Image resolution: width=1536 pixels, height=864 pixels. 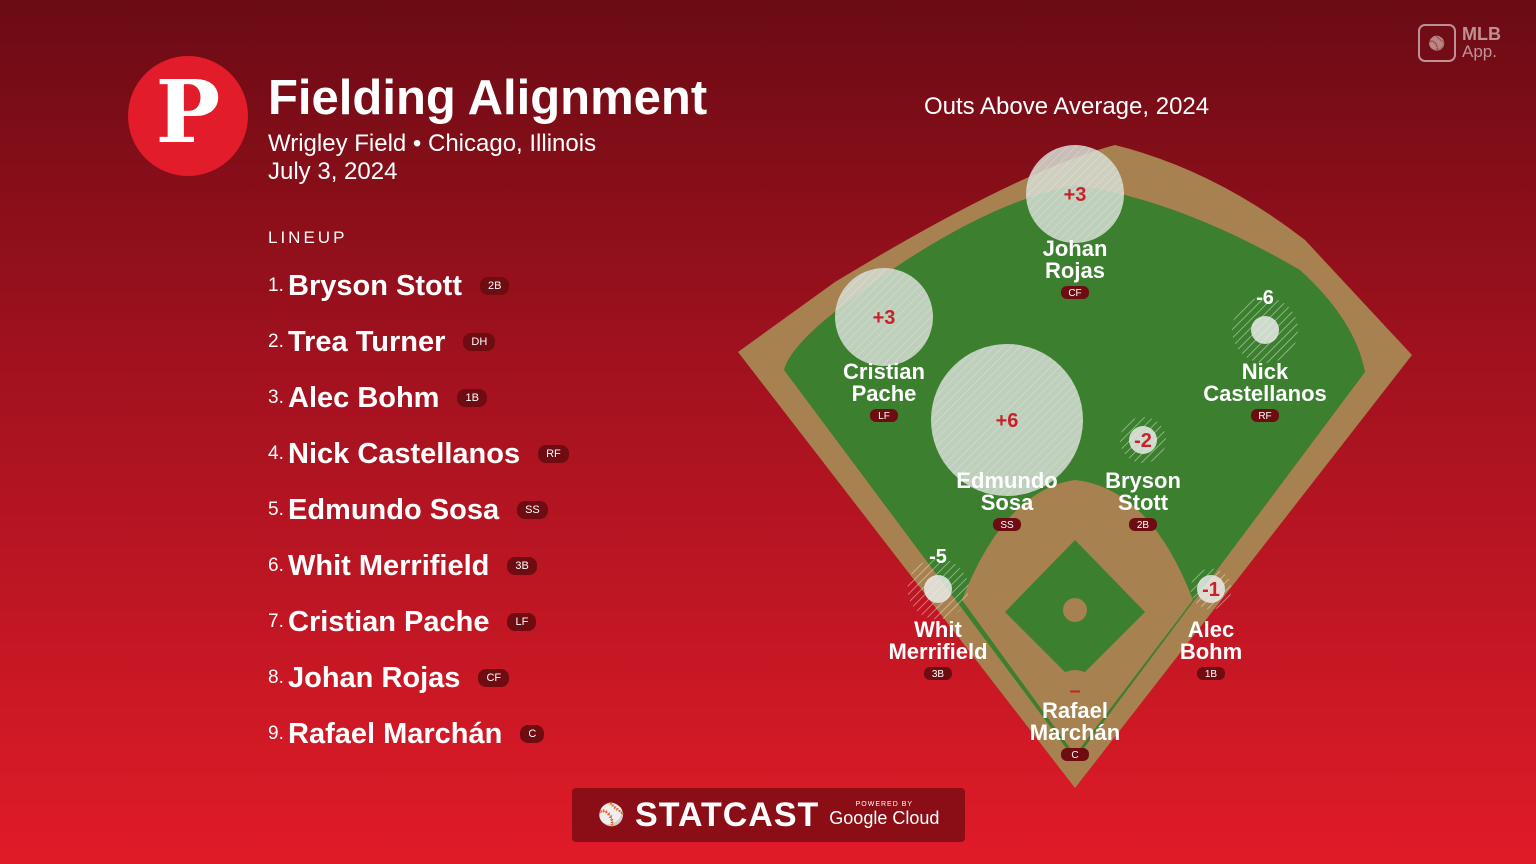 I want to click on fielder-position-label: 1B, so click(x=1211, y=674).